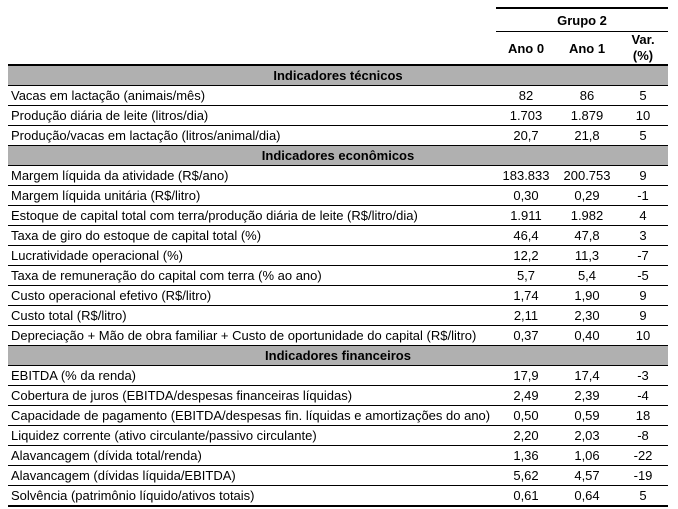 The image size is (678, 509). I want to click on section-header-row: Indicadores financeiros, so click(338, 355).